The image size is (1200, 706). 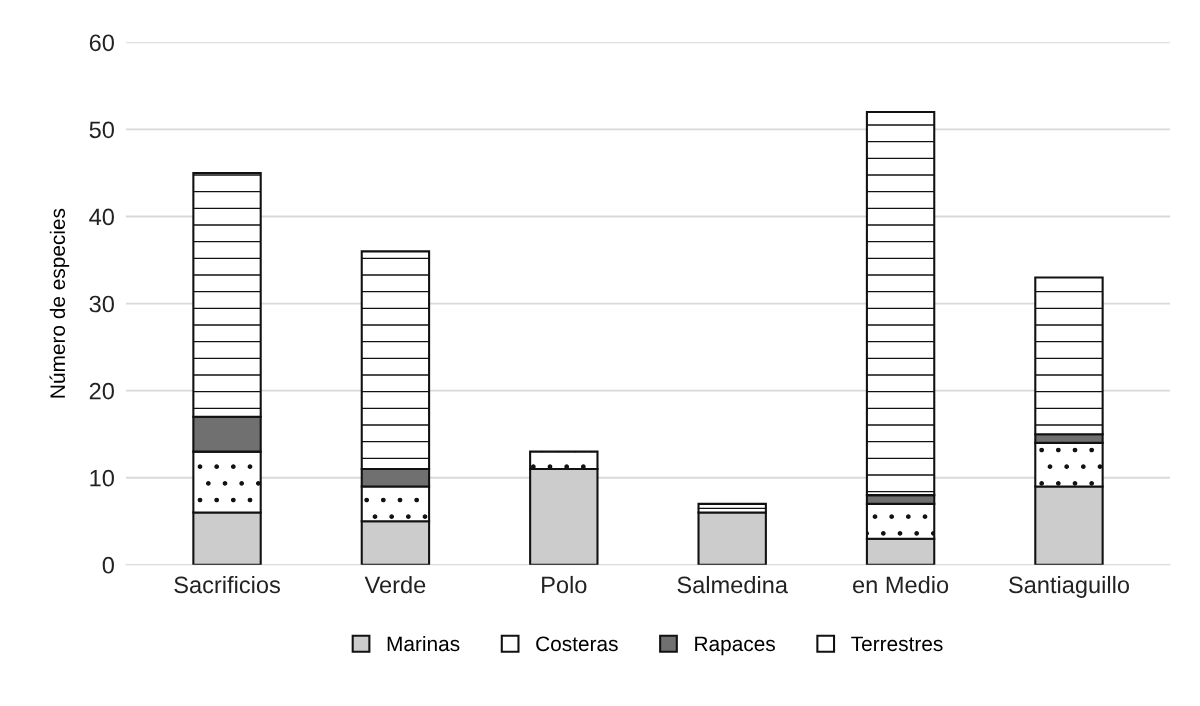 What do you see at coordinates (101, 43) in the screenshot?
I see `y-tick-label: 60` at bounding box center [101, 43].